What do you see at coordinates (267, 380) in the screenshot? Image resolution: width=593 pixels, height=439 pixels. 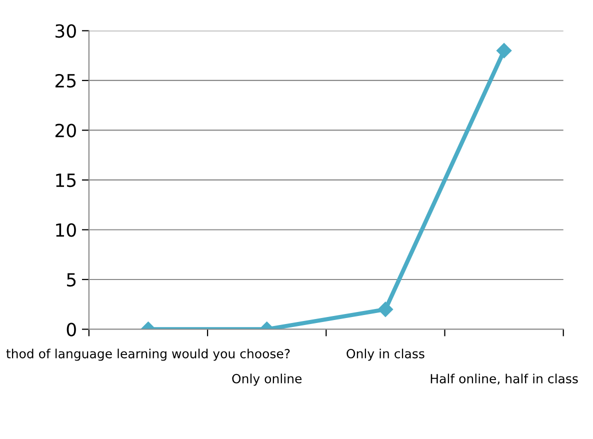 I see `x-tick-label: Only online` at bounding box center [267, 380].